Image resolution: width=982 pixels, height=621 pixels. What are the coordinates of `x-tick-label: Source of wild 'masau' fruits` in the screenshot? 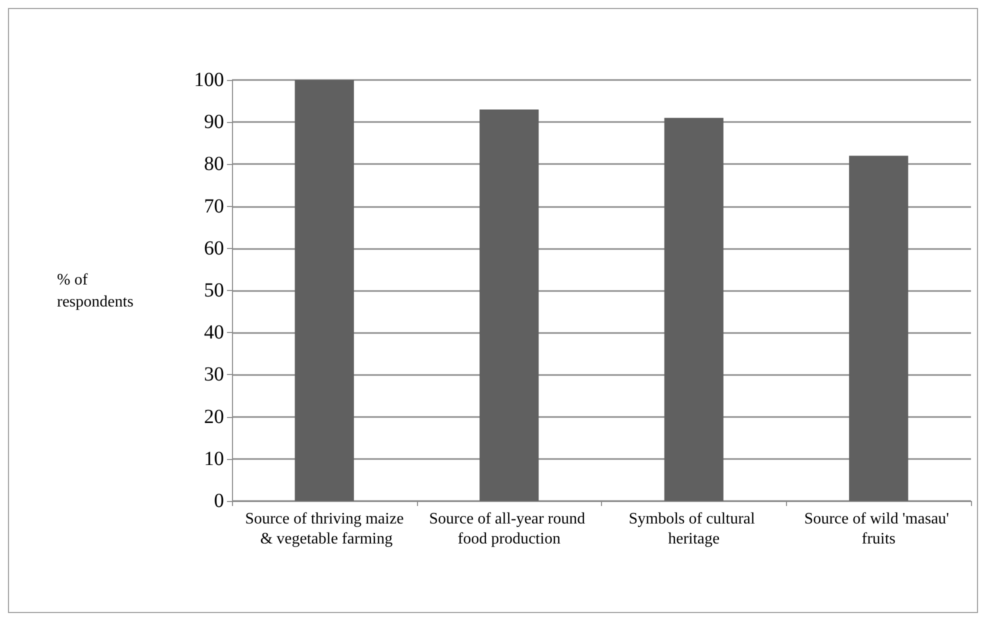 It's located at (879, 529).